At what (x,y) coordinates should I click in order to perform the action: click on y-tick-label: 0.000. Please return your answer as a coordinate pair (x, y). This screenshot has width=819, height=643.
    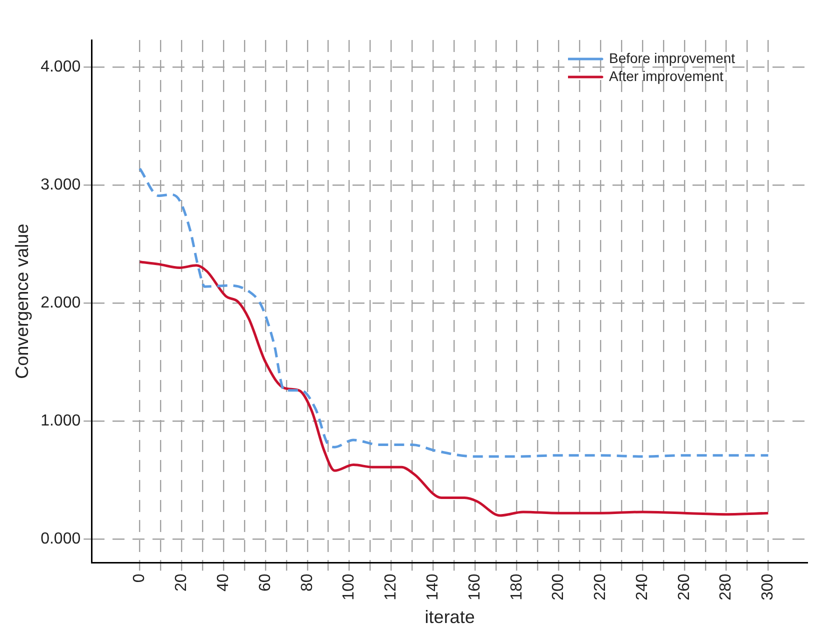
    Looking at the image, I should click on (60, 539).